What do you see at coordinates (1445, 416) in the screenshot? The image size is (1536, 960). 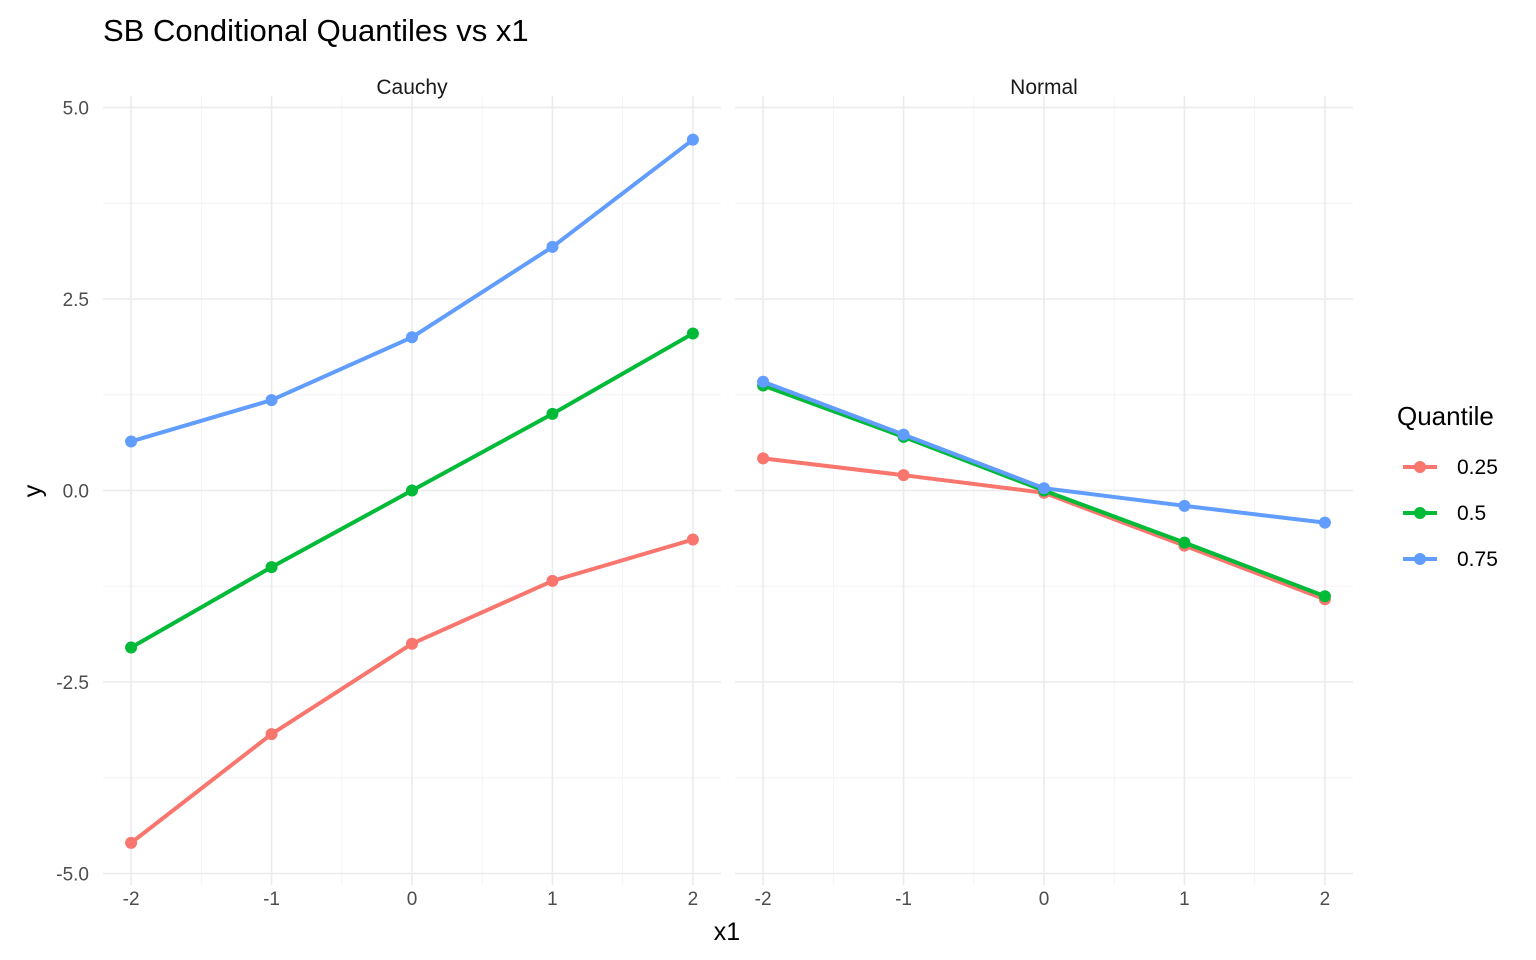 I see `legend-title: Quantile` at bounding box center [1445, 416].